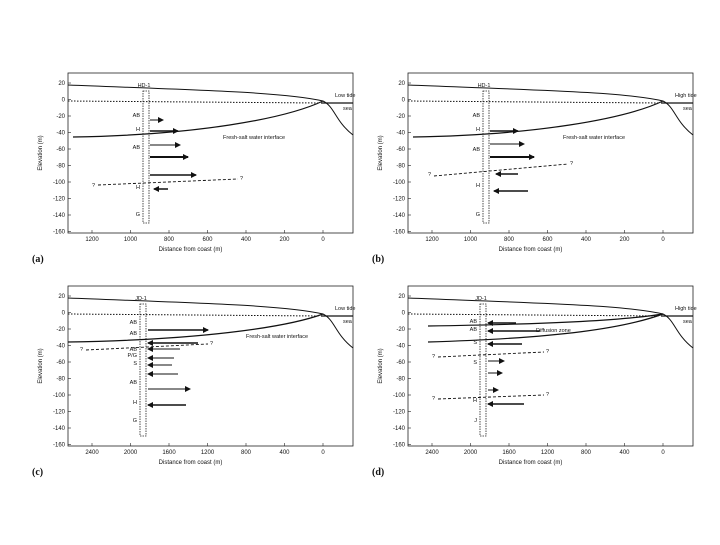 The width and height of the screenshot is (720, 545). What do you see at coordinates (141, 299) in the screenshot?
I see `well-label: JD-1` at bounding box center [141, 299].